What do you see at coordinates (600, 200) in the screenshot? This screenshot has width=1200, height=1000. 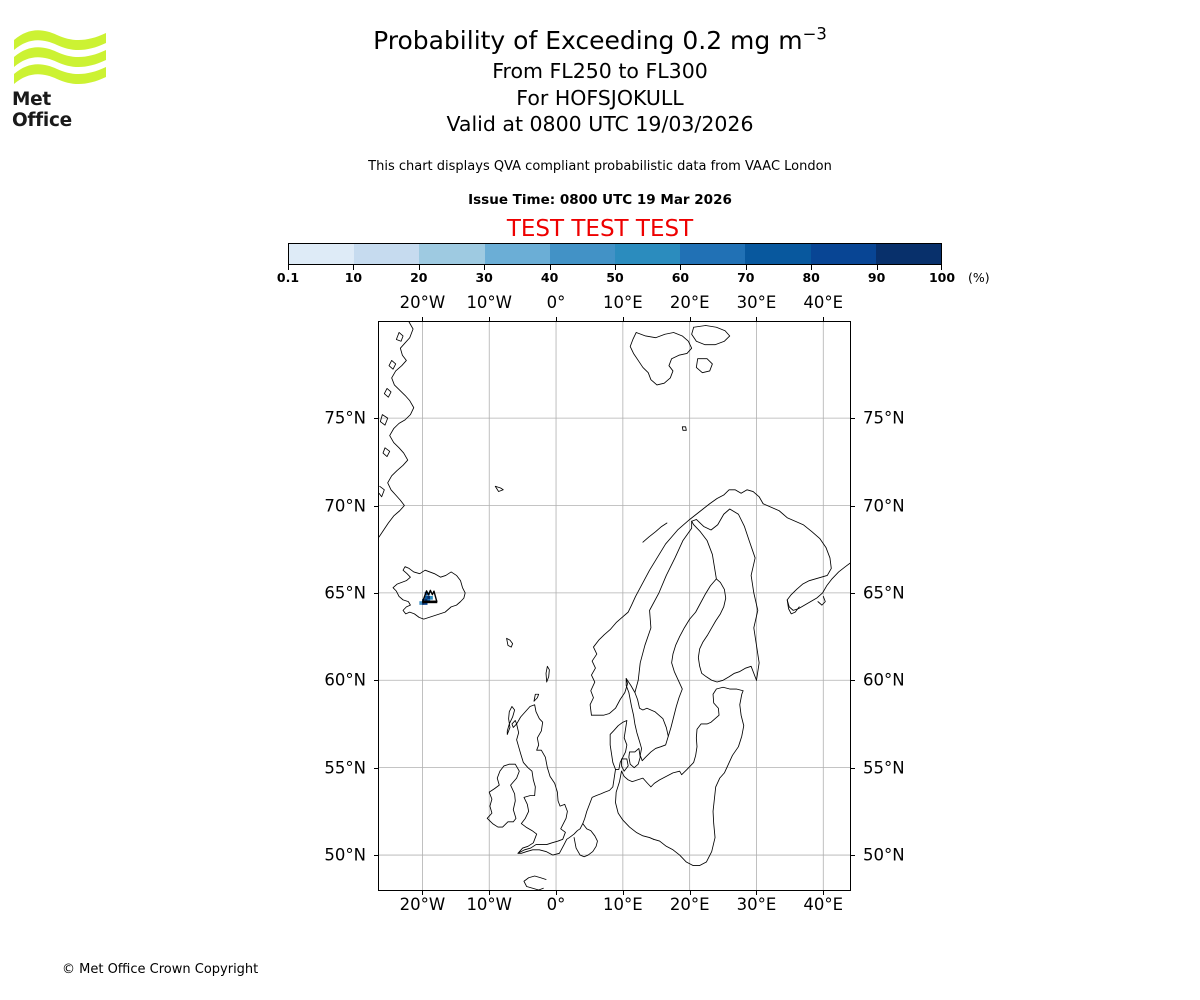 I see `issue-time: Issue Time: 0800 UTC 19 Mar 2026` at bounding box center [600, 200].